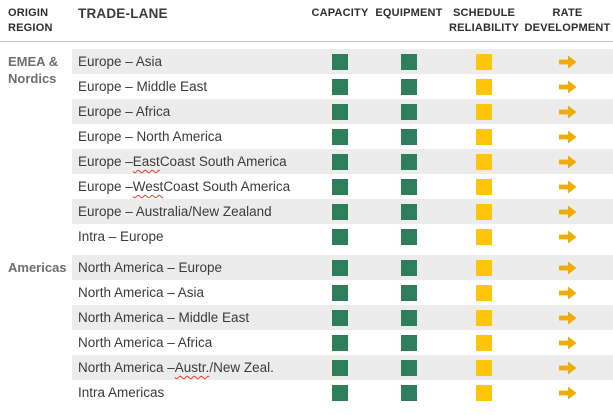 The width and height of the screenshot is (613, 415). Describe the element at coordinates (143, 86) in the screenshot. I see `trade-lane-label: Europe – Middle East` at that location.